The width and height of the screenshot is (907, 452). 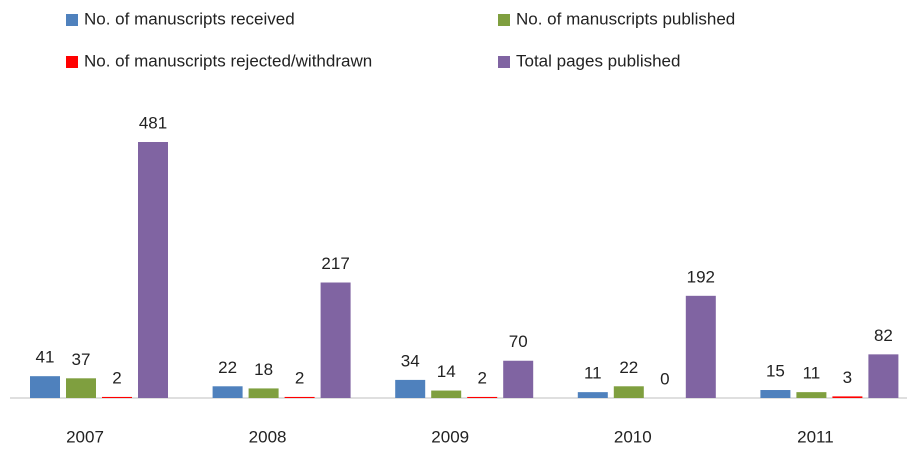 What do you see at coordinates (847, 377) in the screenshot?
I see `data-label: 3` at bounding box center [847, 377].